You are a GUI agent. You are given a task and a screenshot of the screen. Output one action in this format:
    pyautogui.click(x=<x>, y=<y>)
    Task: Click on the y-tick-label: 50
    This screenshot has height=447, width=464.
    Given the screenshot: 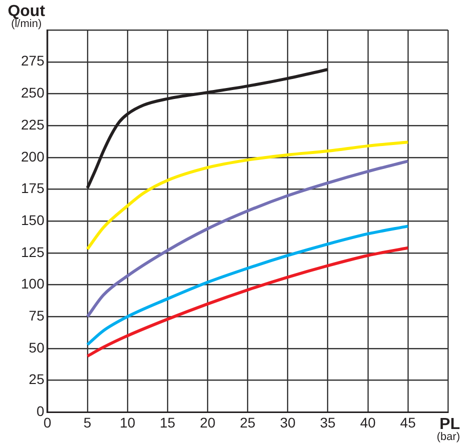 What is the action you would take?
    pyautogui.click(x=36, y=347)
    